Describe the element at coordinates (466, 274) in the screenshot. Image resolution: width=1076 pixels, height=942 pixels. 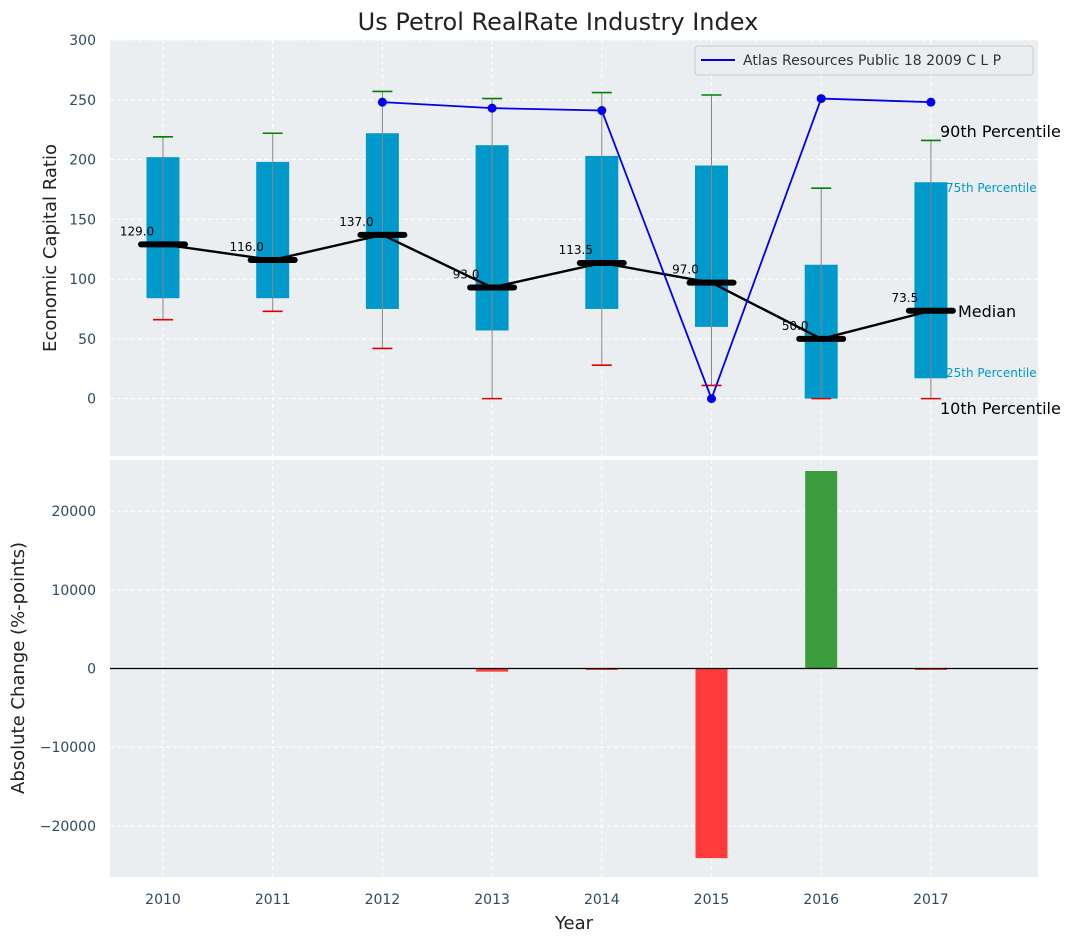
I see `median-value-label: 93.0` at that location.